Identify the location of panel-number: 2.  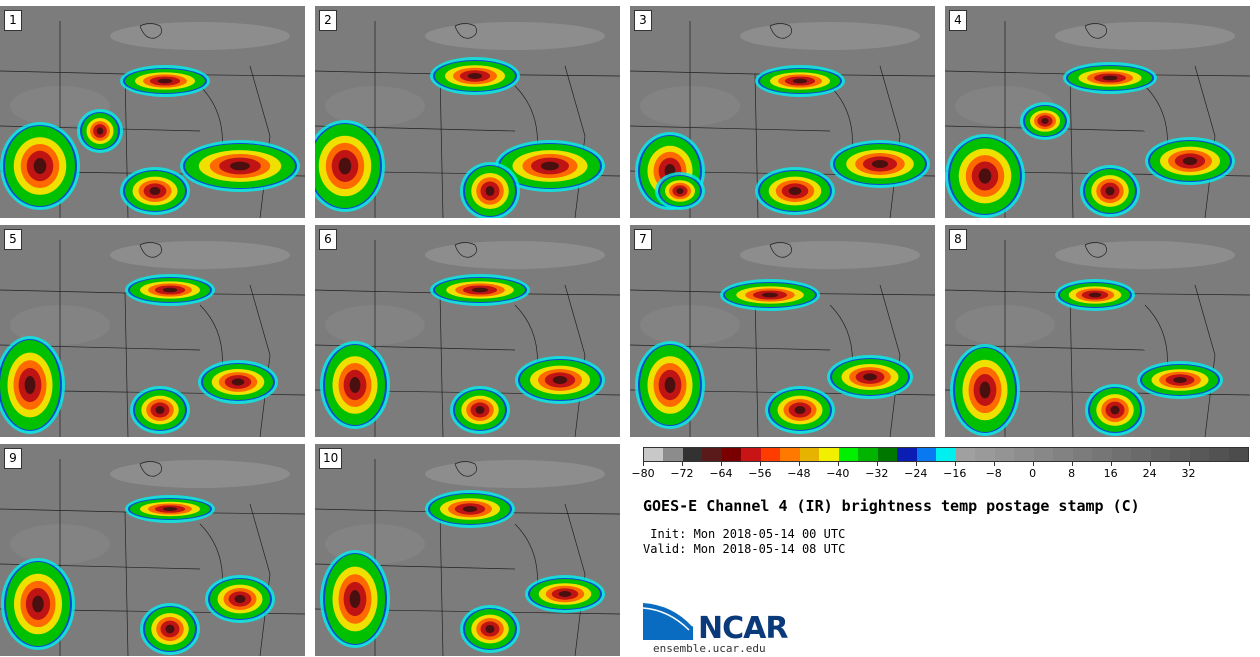
(328, 20).